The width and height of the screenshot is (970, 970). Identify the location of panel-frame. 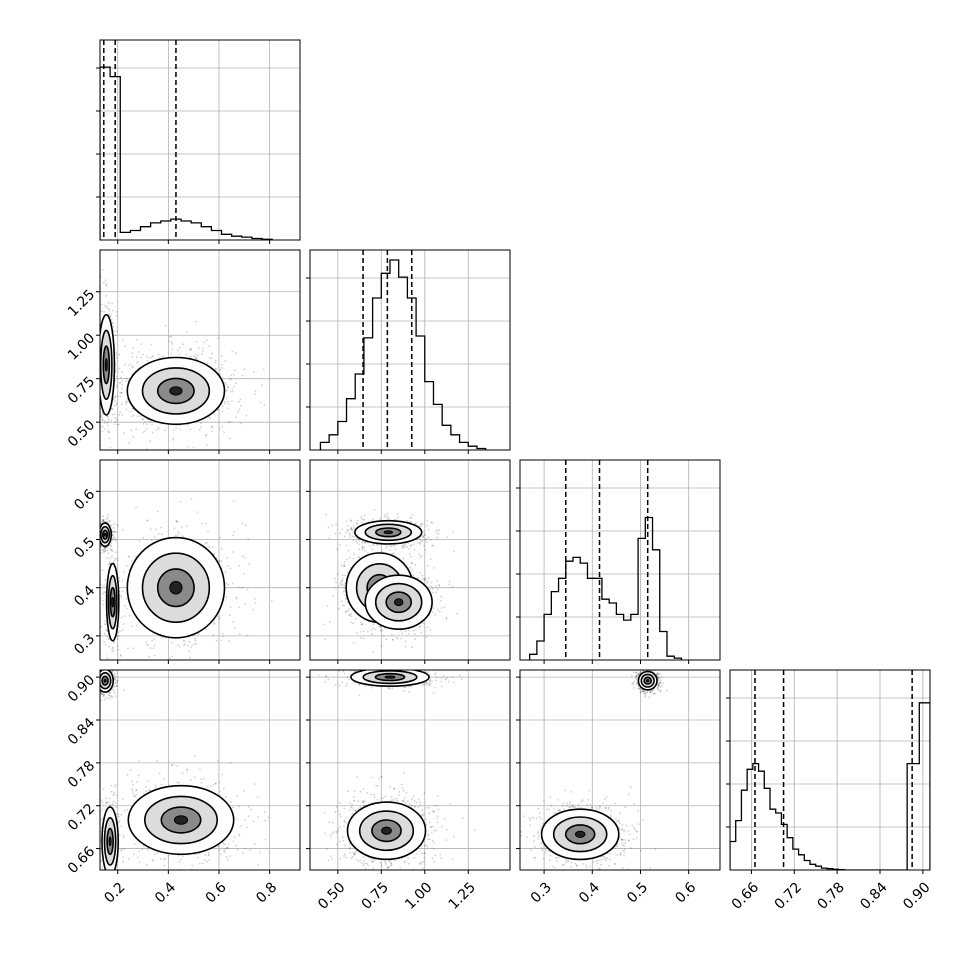
(200, 560).